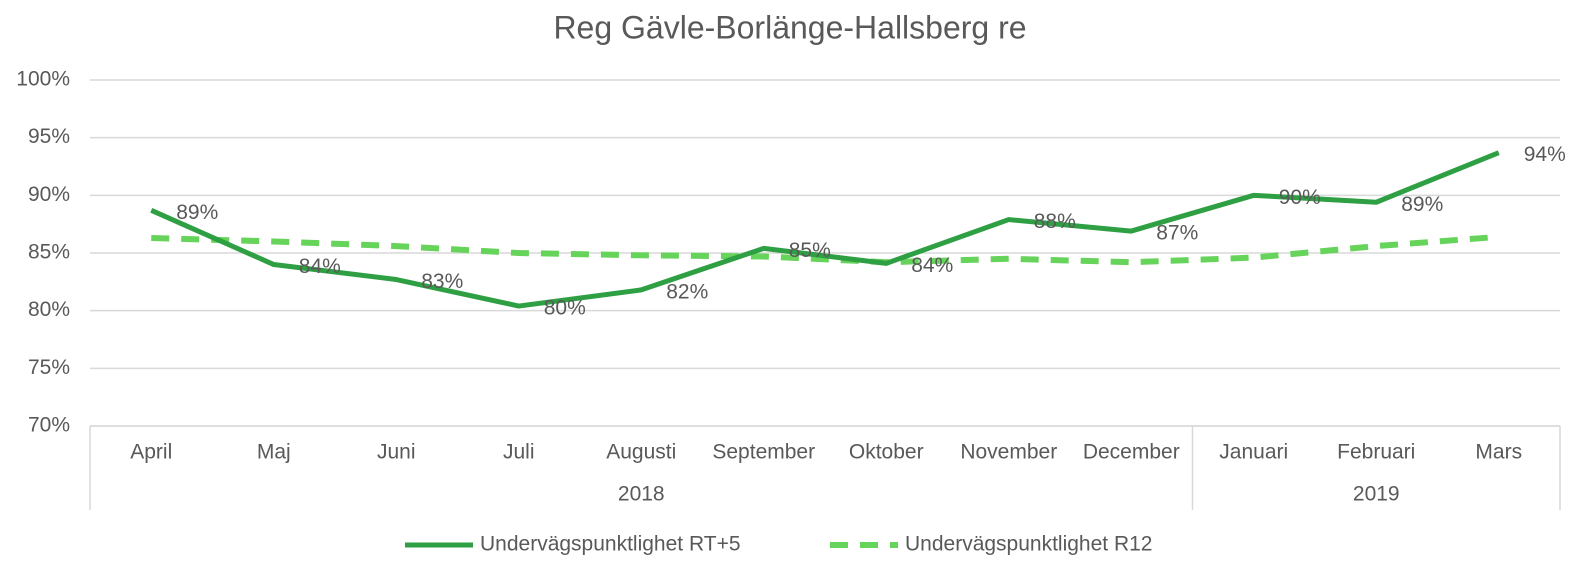  Describe the element at coordinates (43, 79) in the screenshot. I see `y-tick-label: 100%` at that location.